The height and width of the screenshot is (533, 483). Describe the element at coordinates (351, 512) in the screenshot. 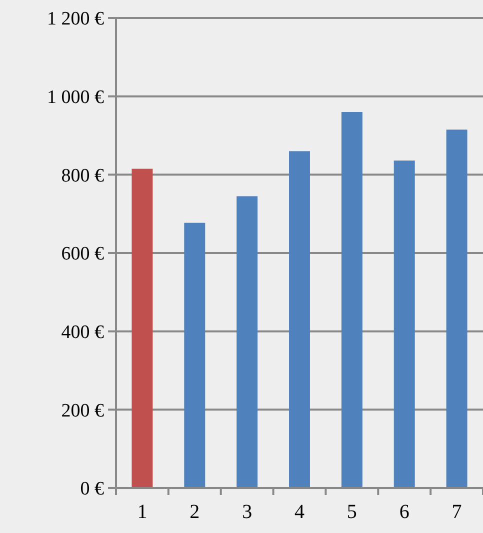

I see `x-tick-label: 5` at that location.